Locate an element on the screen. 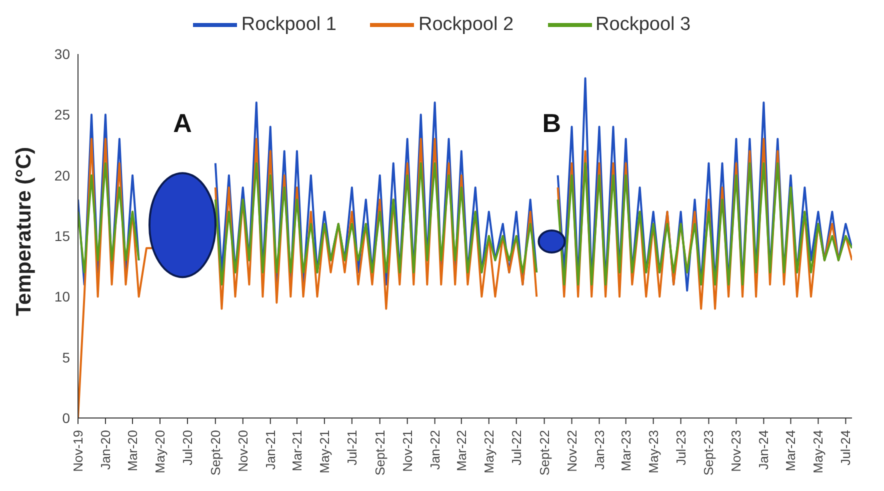 The image size is (884, 491). x-tick-label: Jan-24 is located at coordinates (764, 450).